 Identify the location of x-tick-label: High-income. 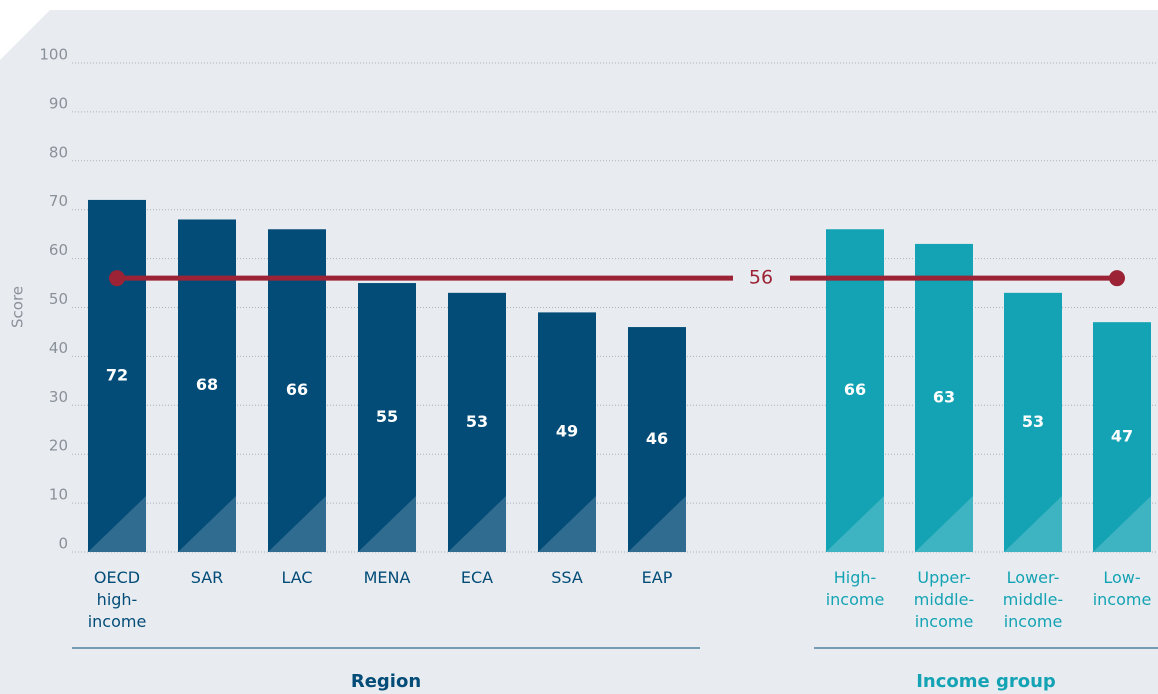
(855, 588).